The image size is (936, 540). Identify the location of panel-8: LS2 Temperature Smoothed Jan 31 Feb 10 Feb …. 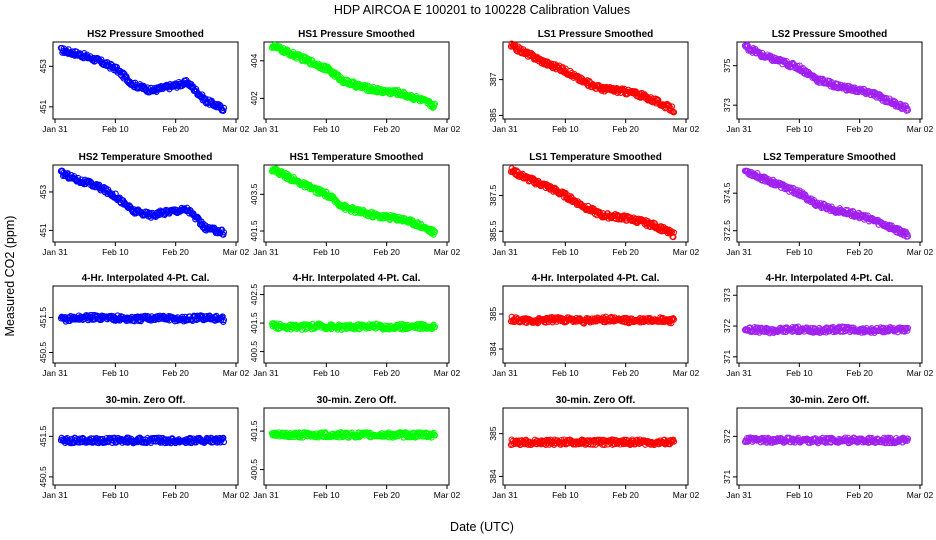
(827, 204).